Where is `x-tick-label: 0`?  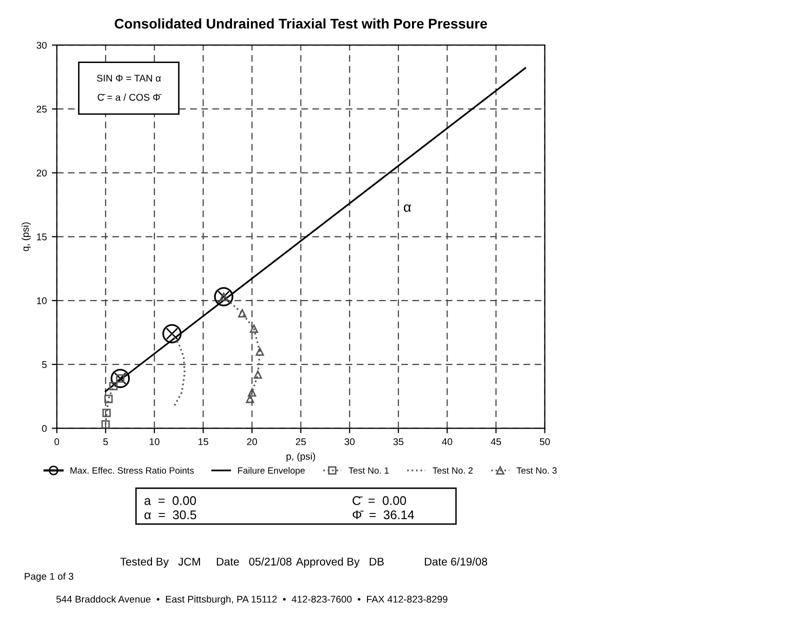
x-tick-label: 0 is located at coordinates (57, 442).